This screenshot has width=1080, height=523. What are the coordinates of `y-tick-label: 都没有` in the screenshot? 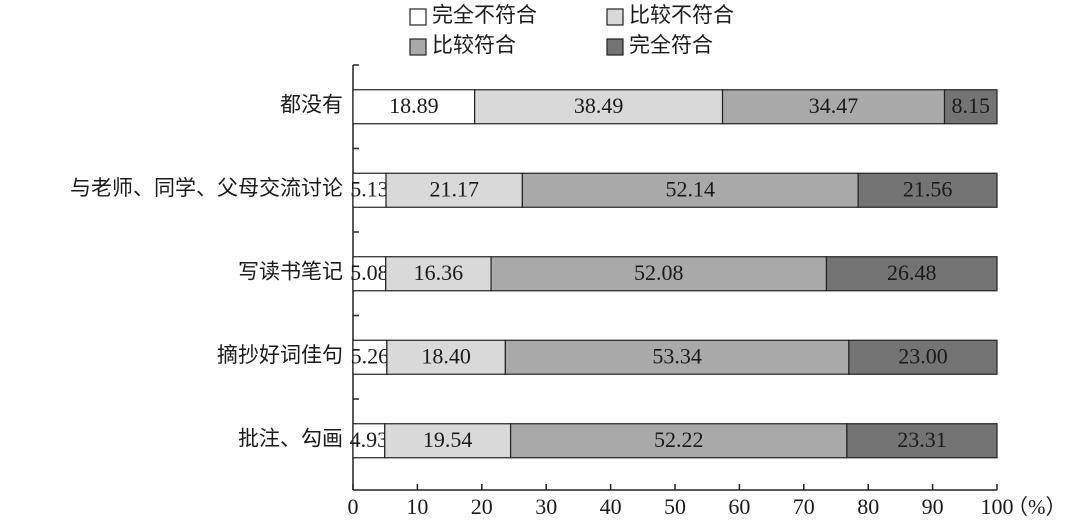 It's located at (311, 105).